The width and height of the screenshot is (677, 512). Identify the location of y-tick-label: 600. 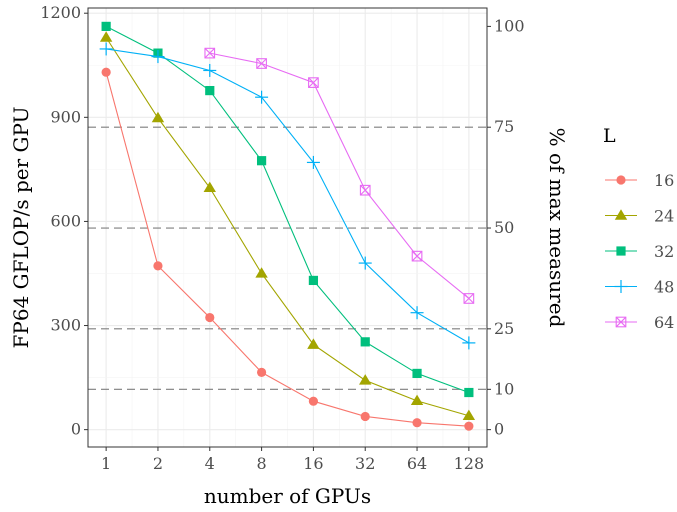
(65, 220).